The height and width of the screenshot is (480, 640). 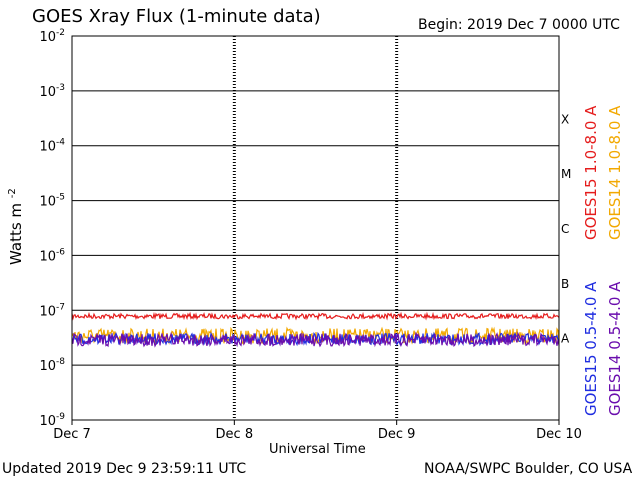 I want to click on y-tick-label: 10⁻⁵, so click(x=52, y=201).